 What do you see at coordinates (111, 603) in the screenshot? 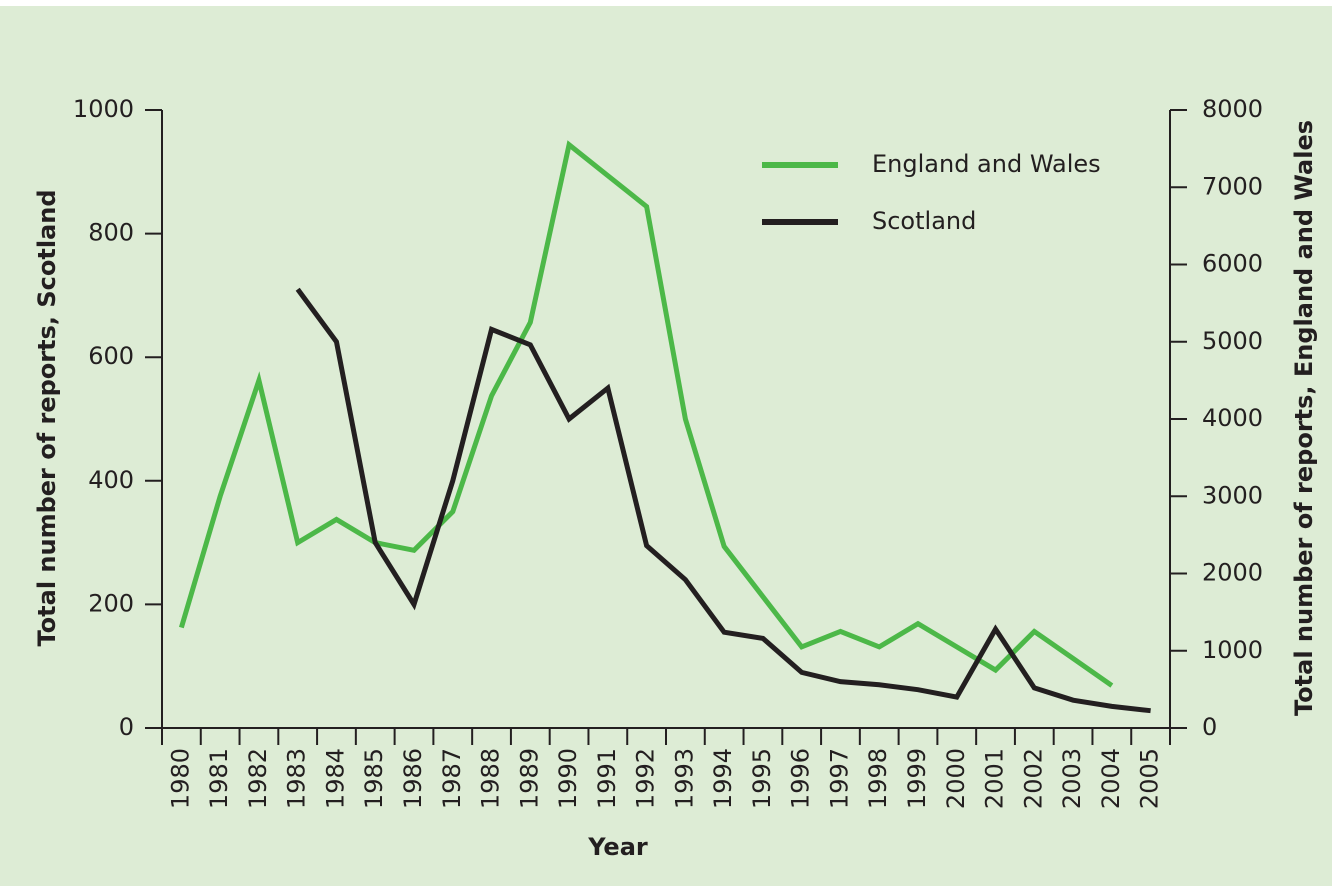
I see `y-tick-label: 200` at bounding box center [111, 603].